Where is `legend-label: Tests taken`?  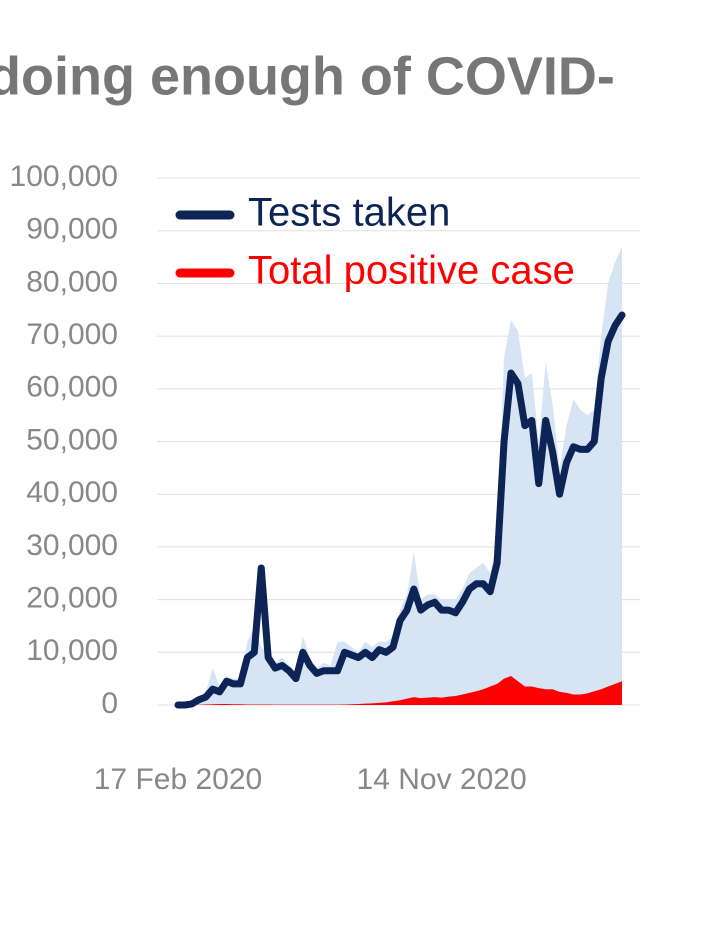
legend-label: Tests taken is located at coordinates (349, 213).